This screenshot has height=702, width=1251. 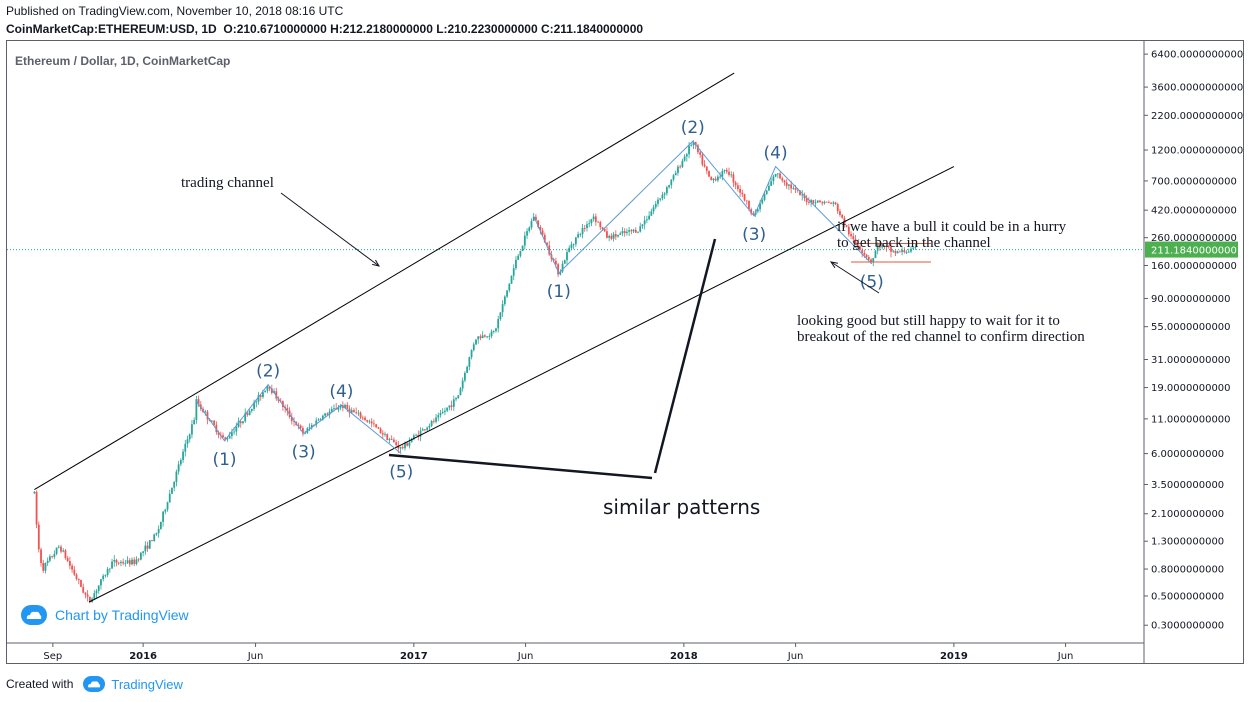 I want to click on tradingview-watermark: Chart by TradingView, so click(x=105, y=615).